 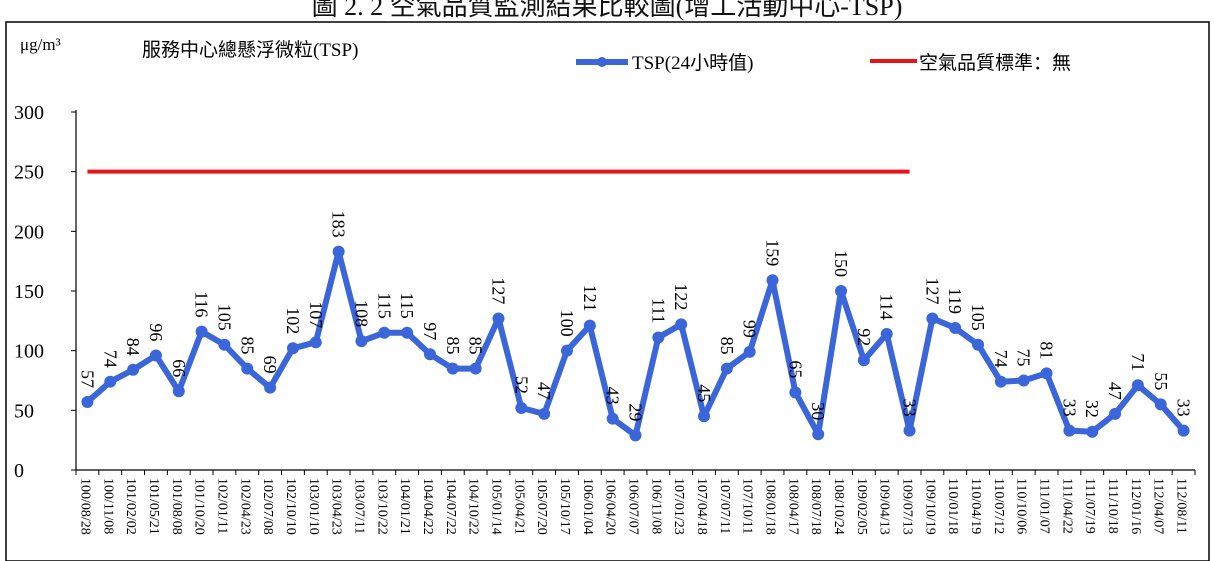 What do you see at coordinates (453, 346) in the screenshot?
I see `tsp-data-label: 85` at bounding box center [453, 346].